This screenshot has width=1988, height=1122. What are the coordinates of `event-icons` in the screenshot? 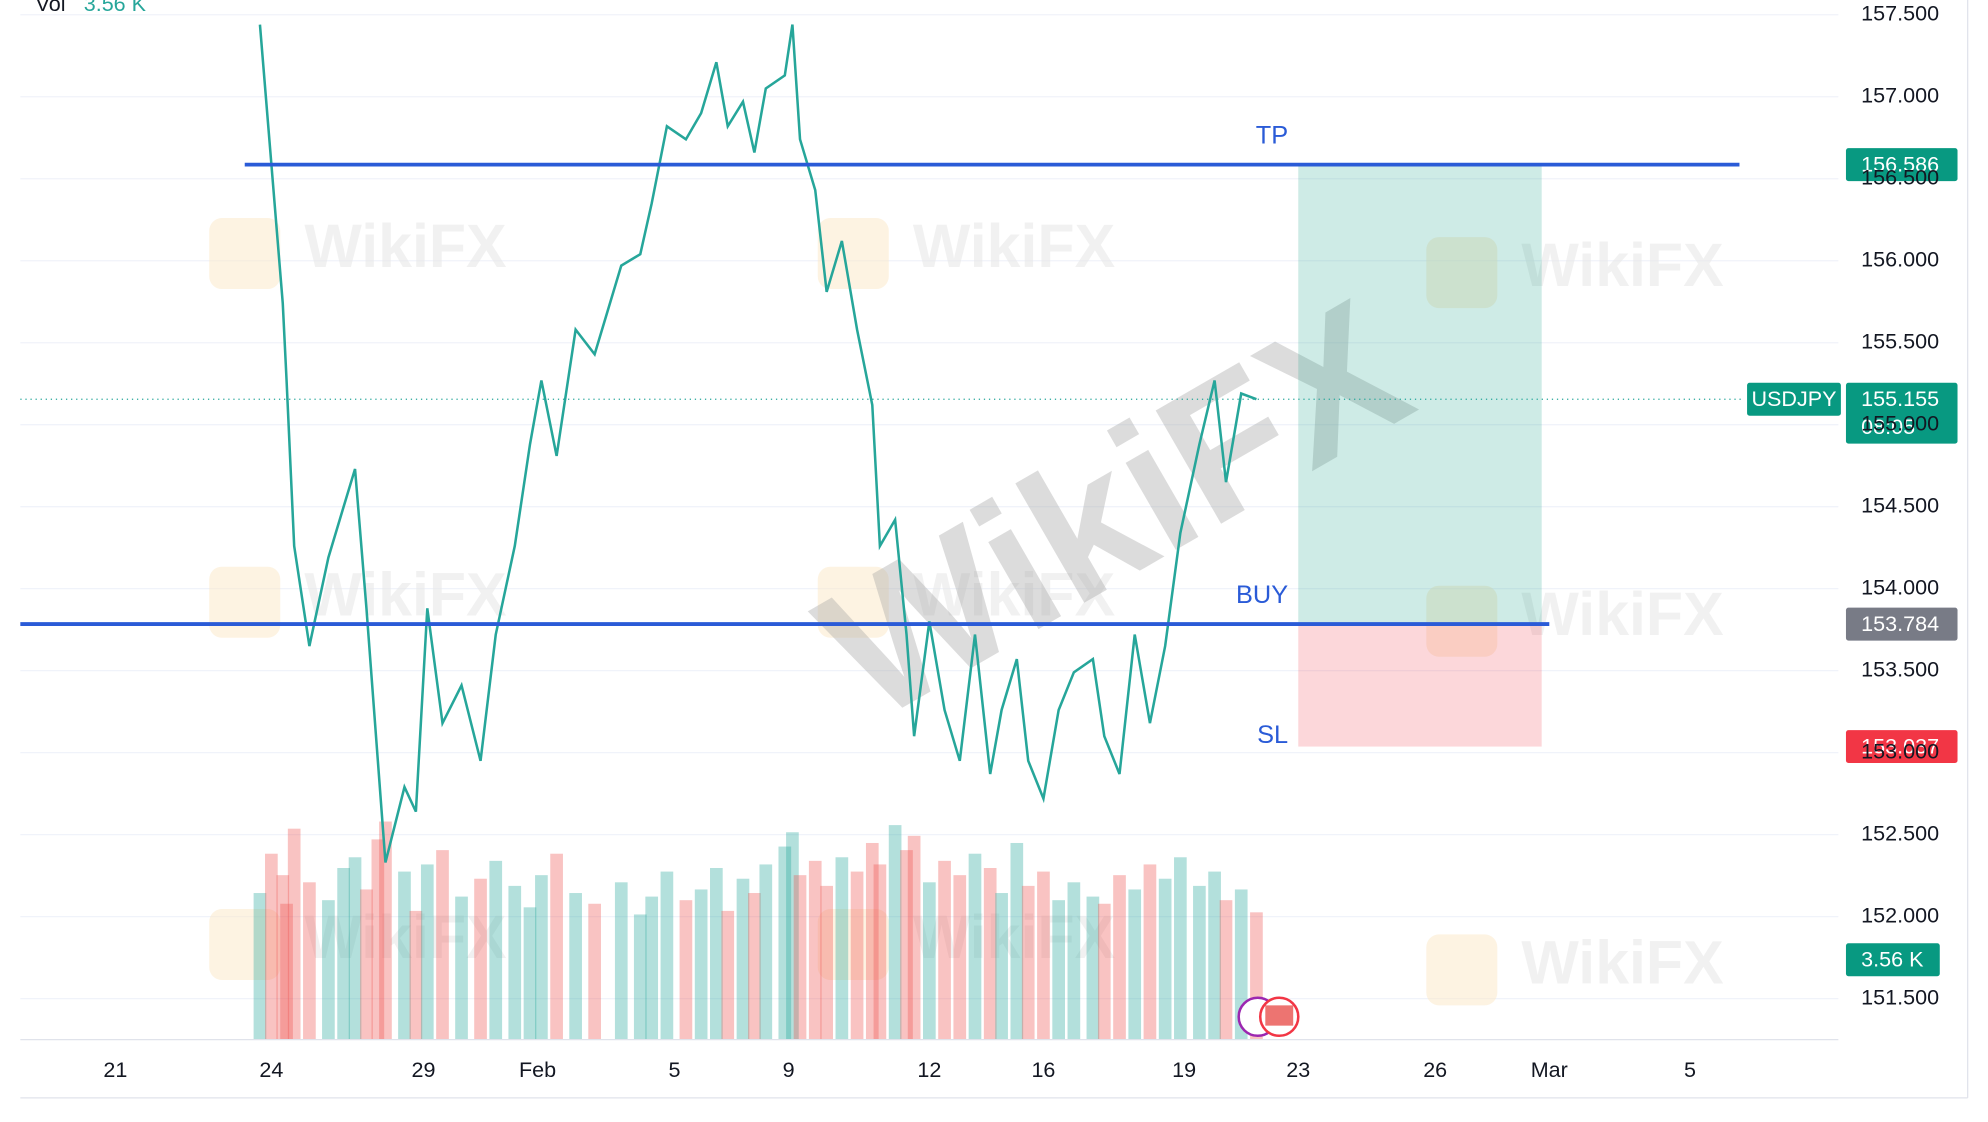 It's located at (1268, 1017).